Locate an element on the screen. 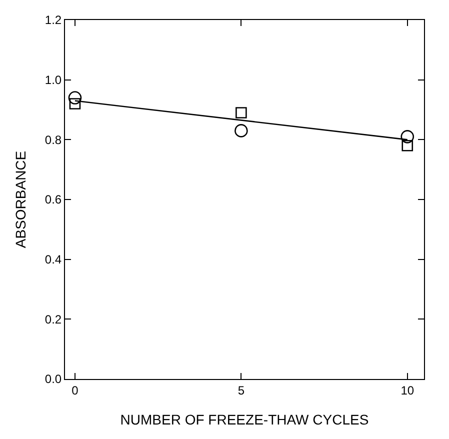 The image size is (449, 439). y-tick-label: 1.2 is located at coordinates (53, 20).